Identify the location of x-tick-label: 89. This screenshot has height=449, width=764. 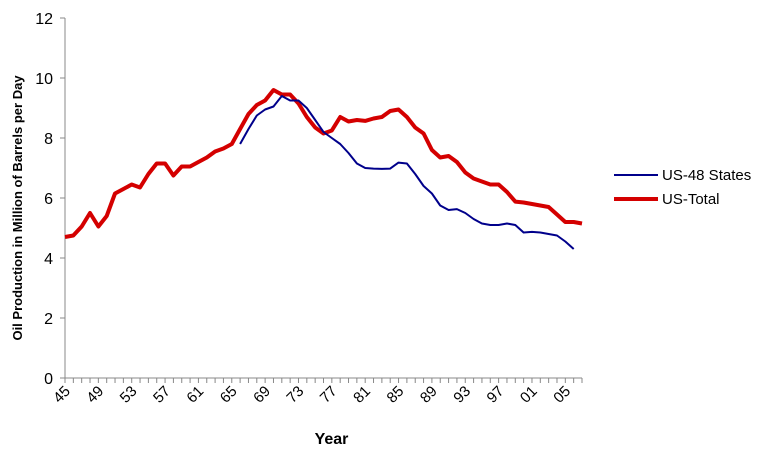
(429, 395).